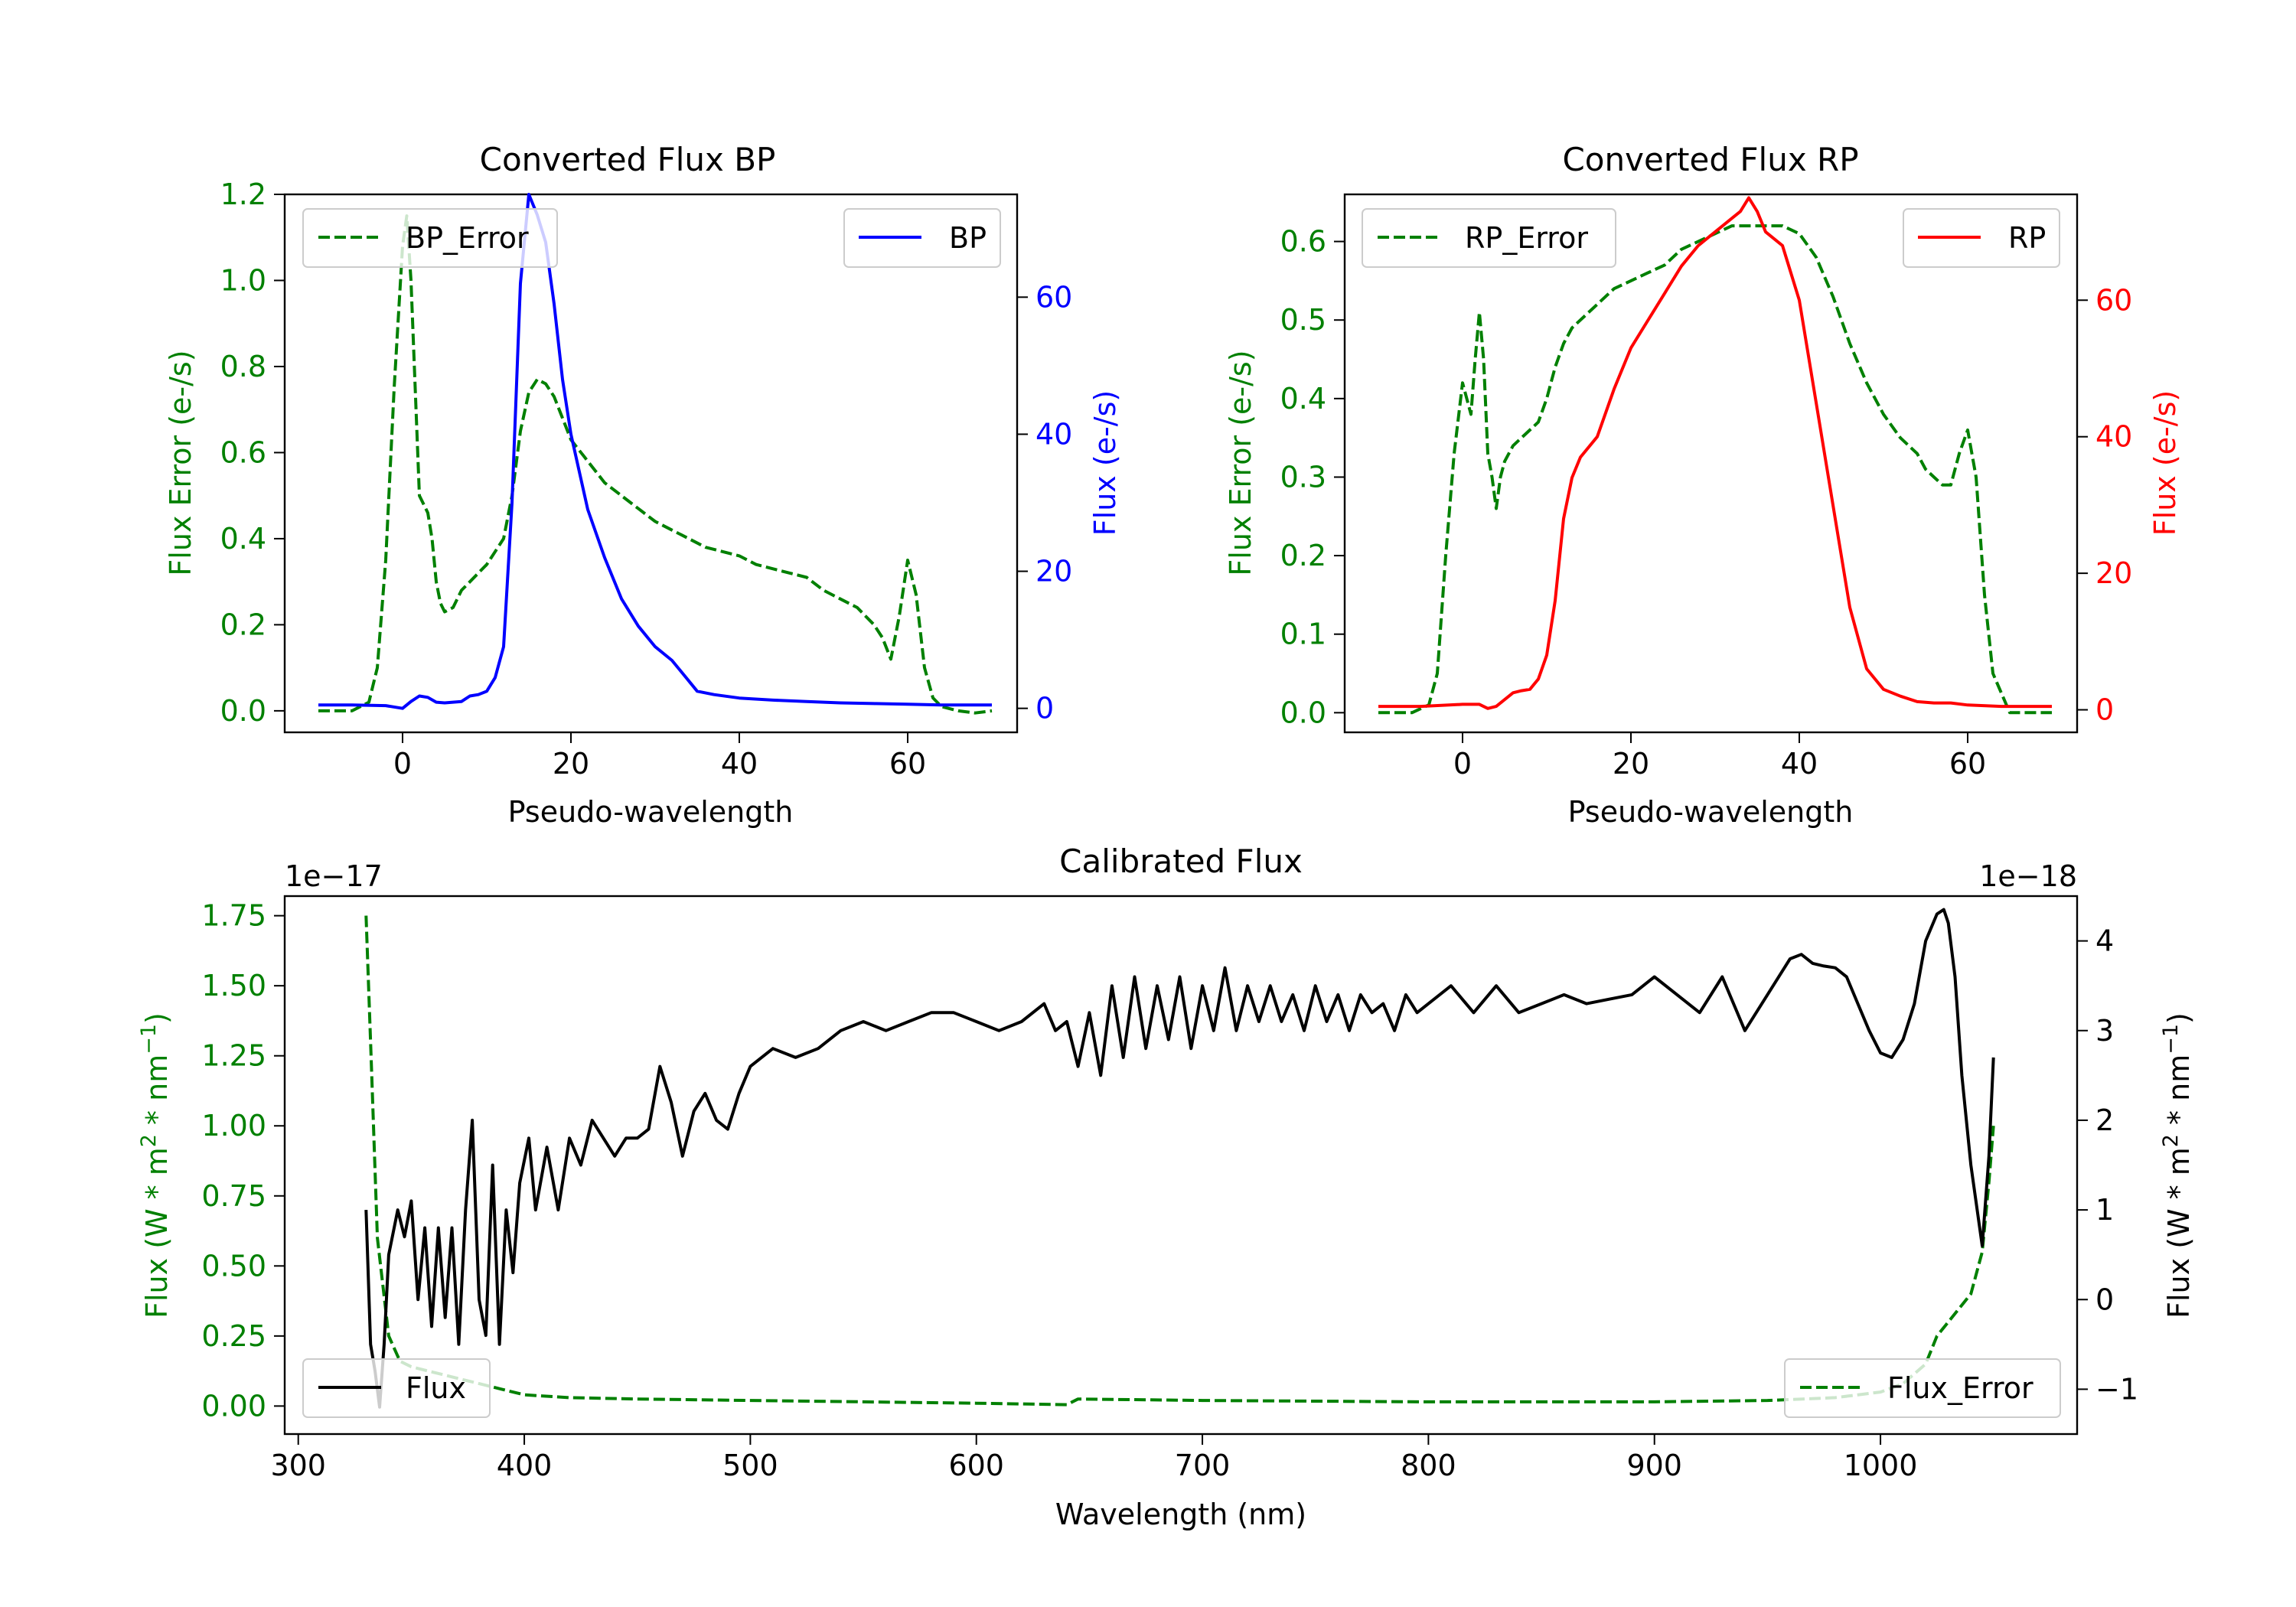 Image resolution: width=2296 pixels, height=1607 pixels. Describe the element at coordinates (1710, 159) in the screenshot. I see `rp-title: Converted Flux RP` at that location.